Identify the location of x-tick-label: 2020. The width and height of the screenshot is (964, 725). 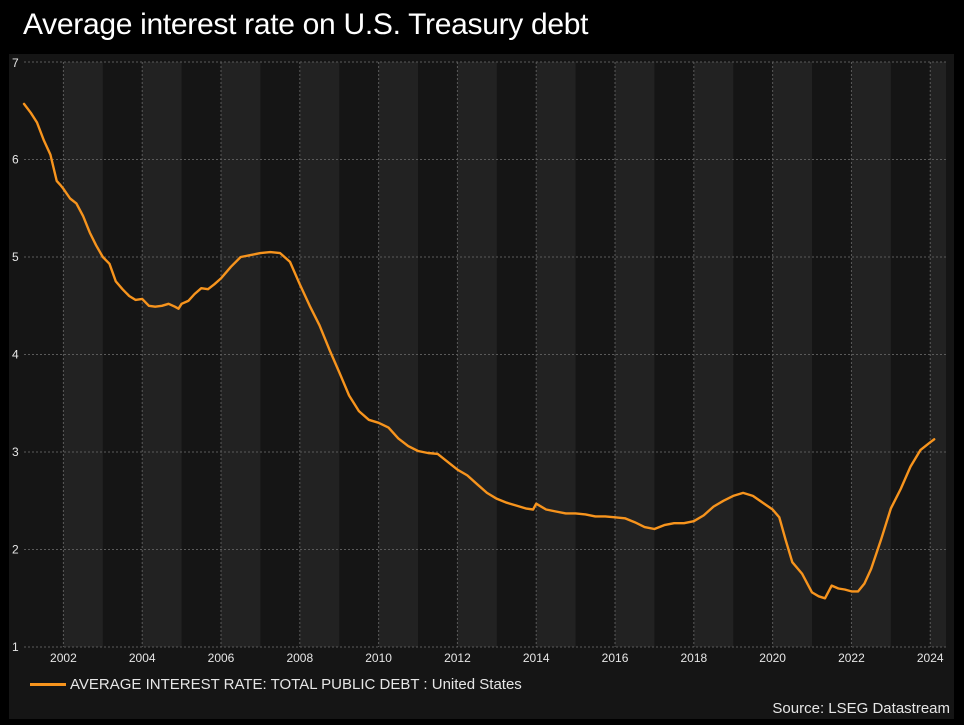
(772, 658).